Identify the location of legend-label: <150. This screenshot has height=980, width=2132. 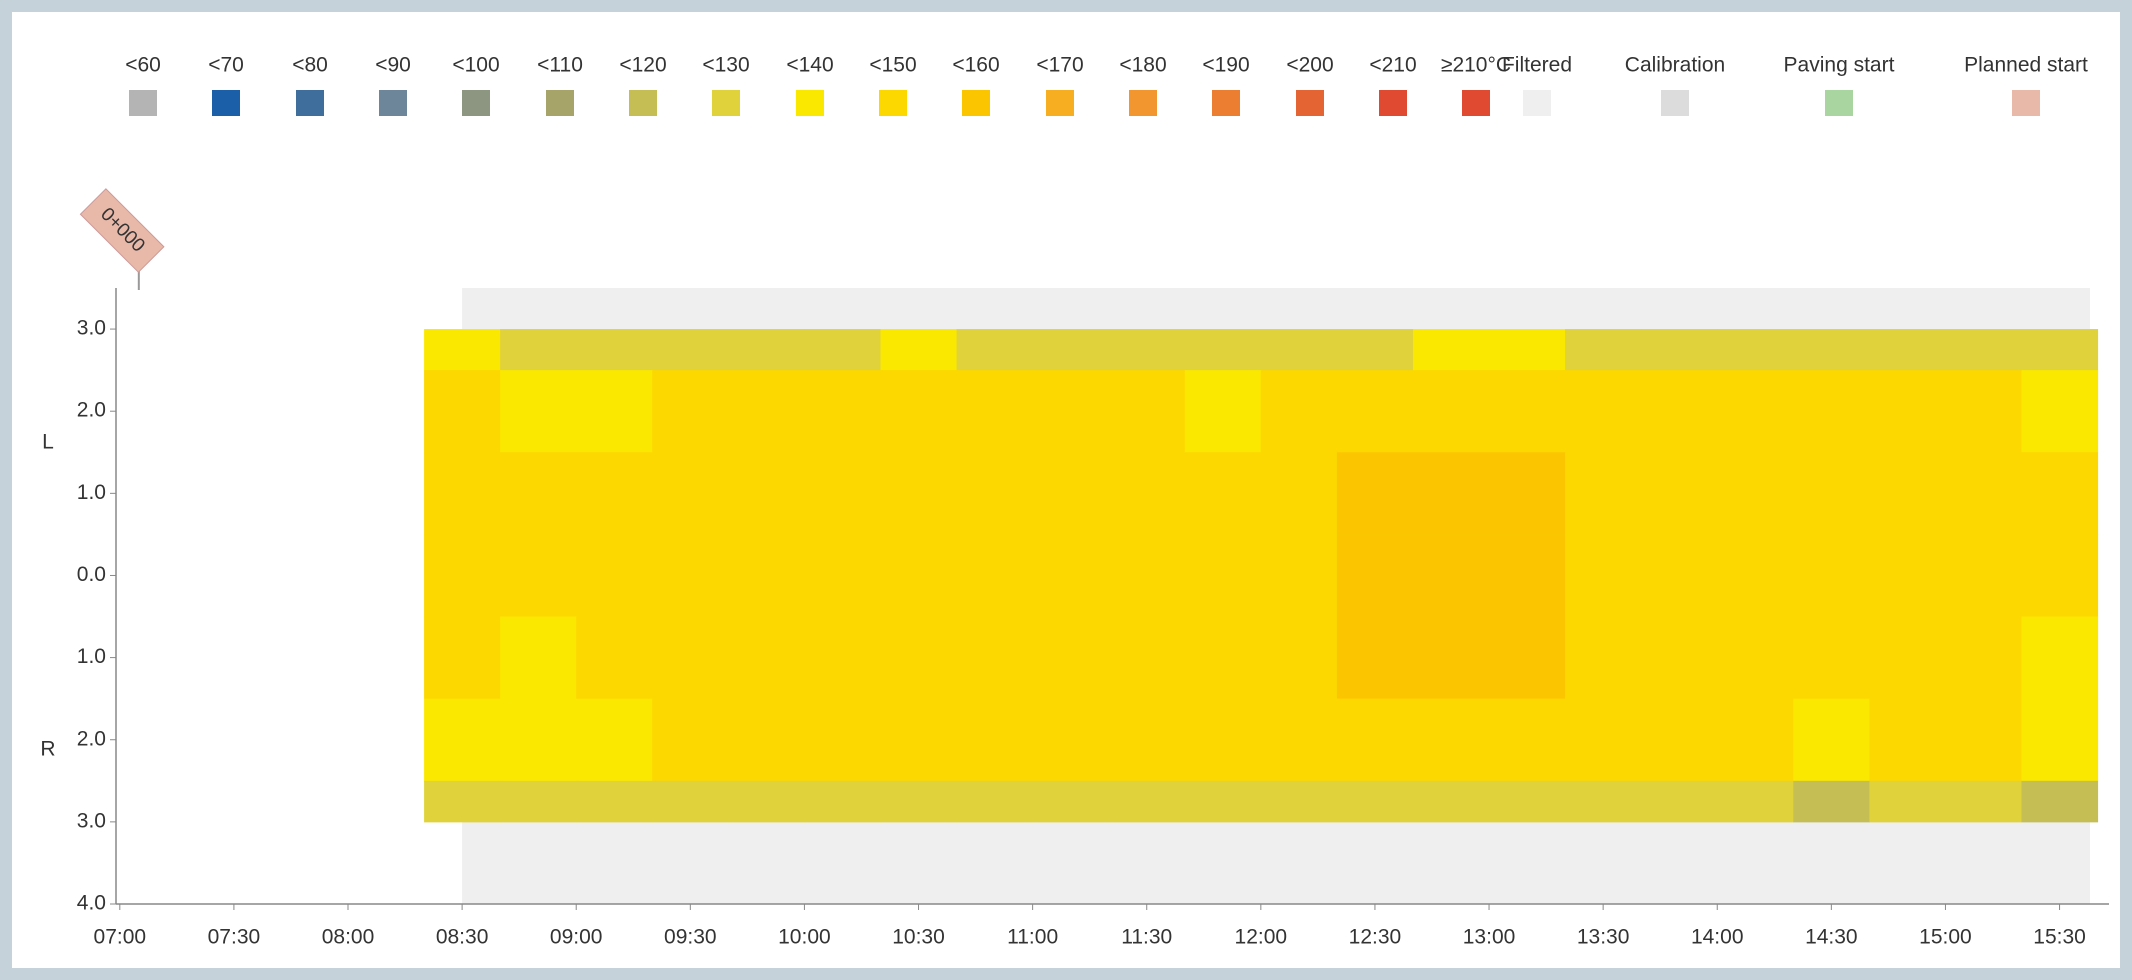
(892, 65).